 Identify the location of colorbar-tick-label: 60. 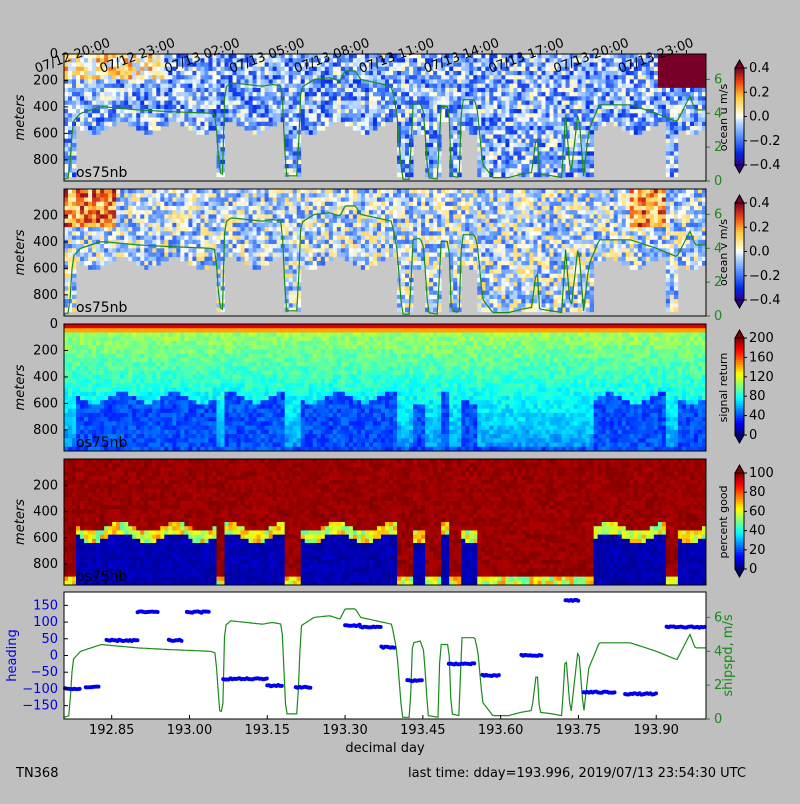
(757, 511).